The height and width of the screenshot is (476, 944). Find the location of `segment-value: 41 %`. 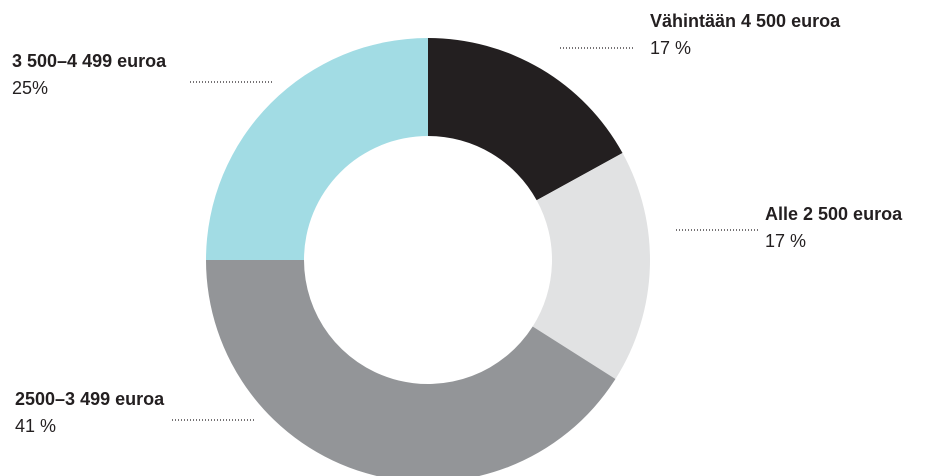

segment-value: 41 % is located at coordinates (35, 426).